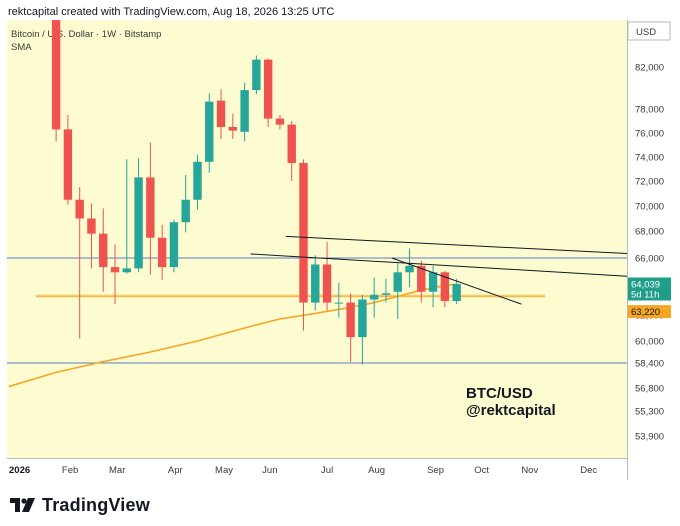 The image size is (680, 526). Describe the element at coordinates (22, 505) in the screenshot. I see `tradingview-logo-icon` at that location.